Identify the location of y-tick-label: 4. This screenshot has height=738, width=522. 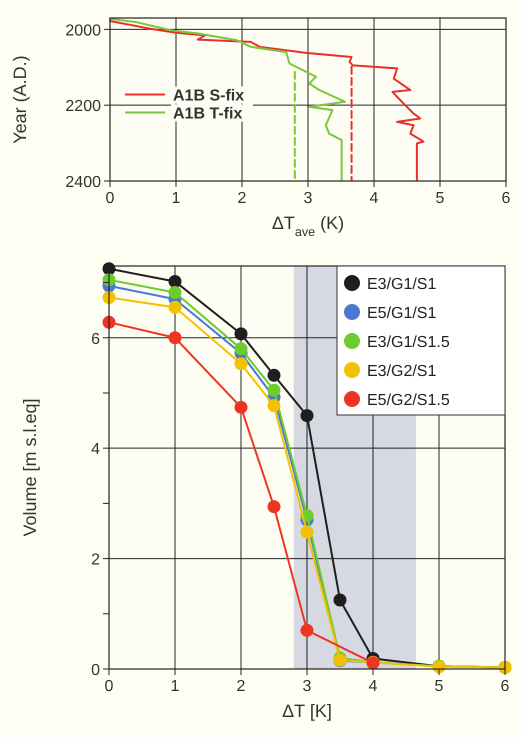
(95, 449).